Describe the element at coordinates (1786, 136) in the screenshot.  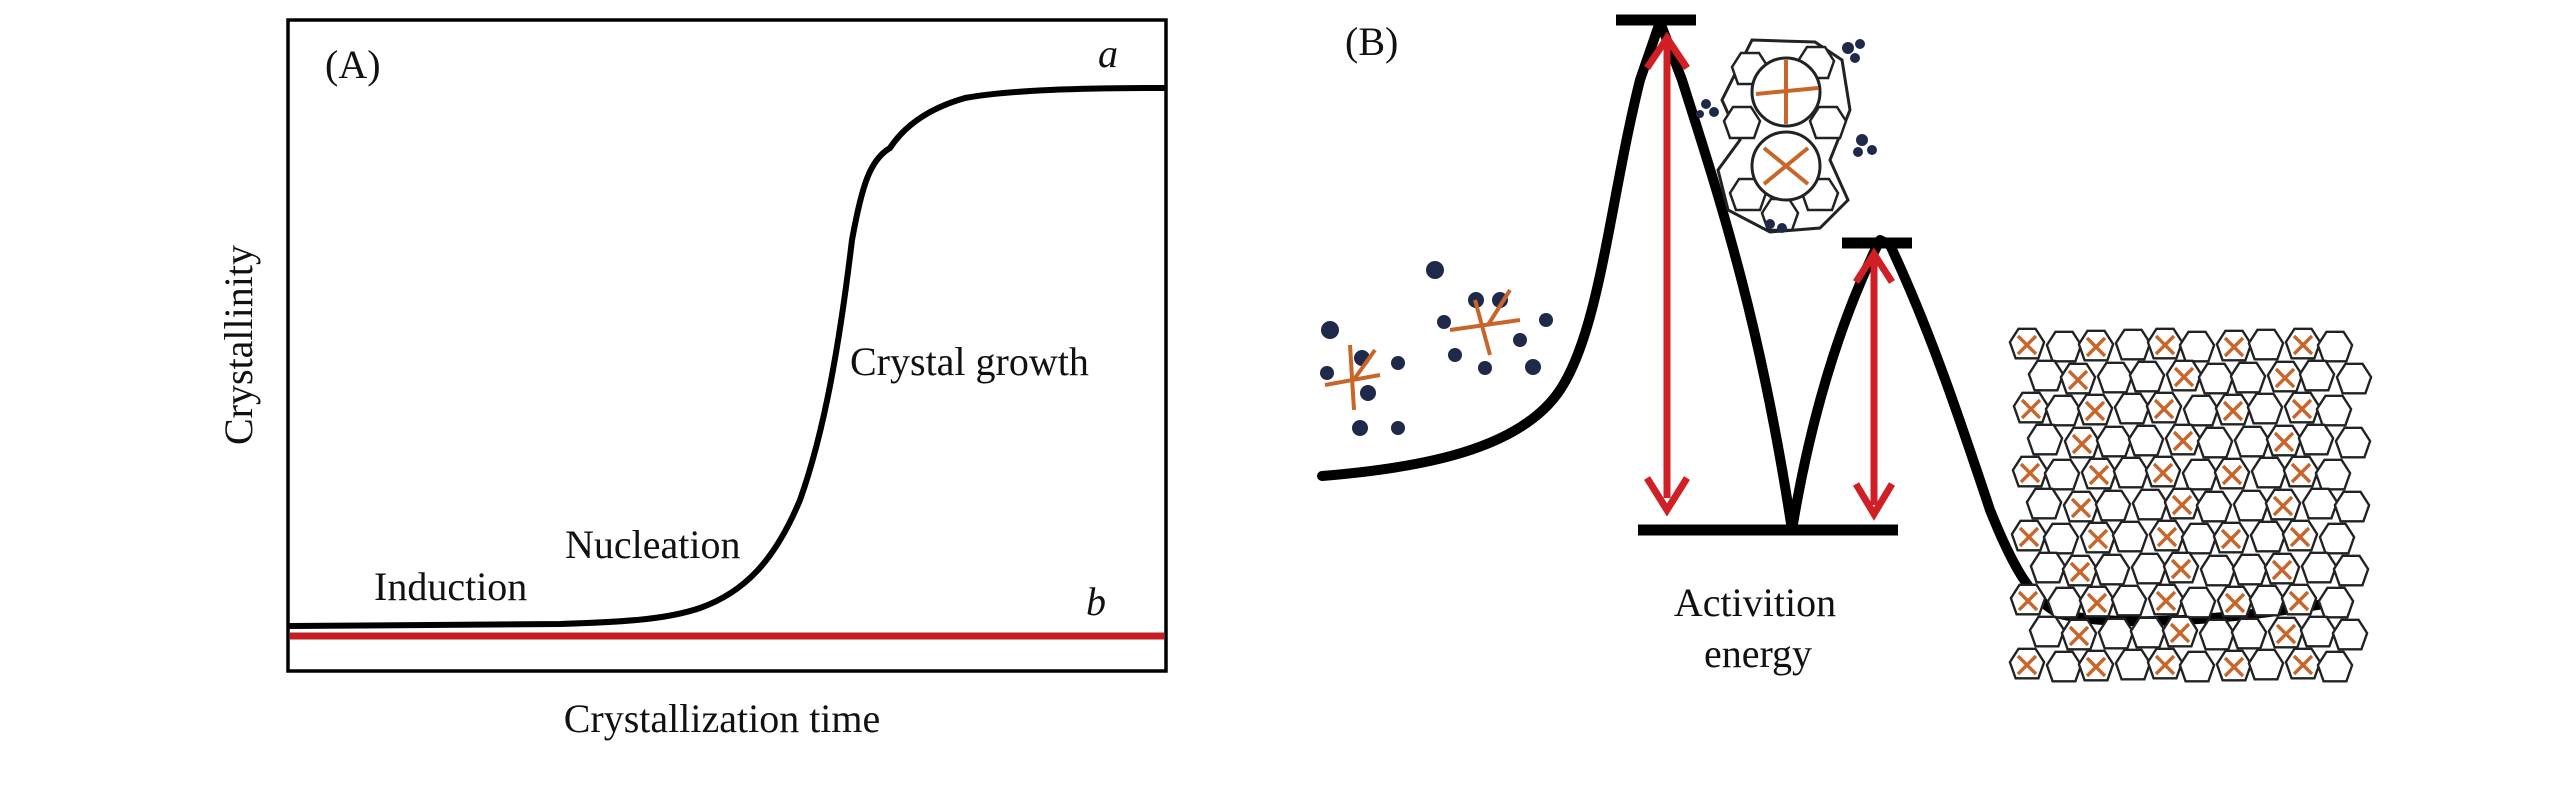
I see `nucleus-cluster` at that location.